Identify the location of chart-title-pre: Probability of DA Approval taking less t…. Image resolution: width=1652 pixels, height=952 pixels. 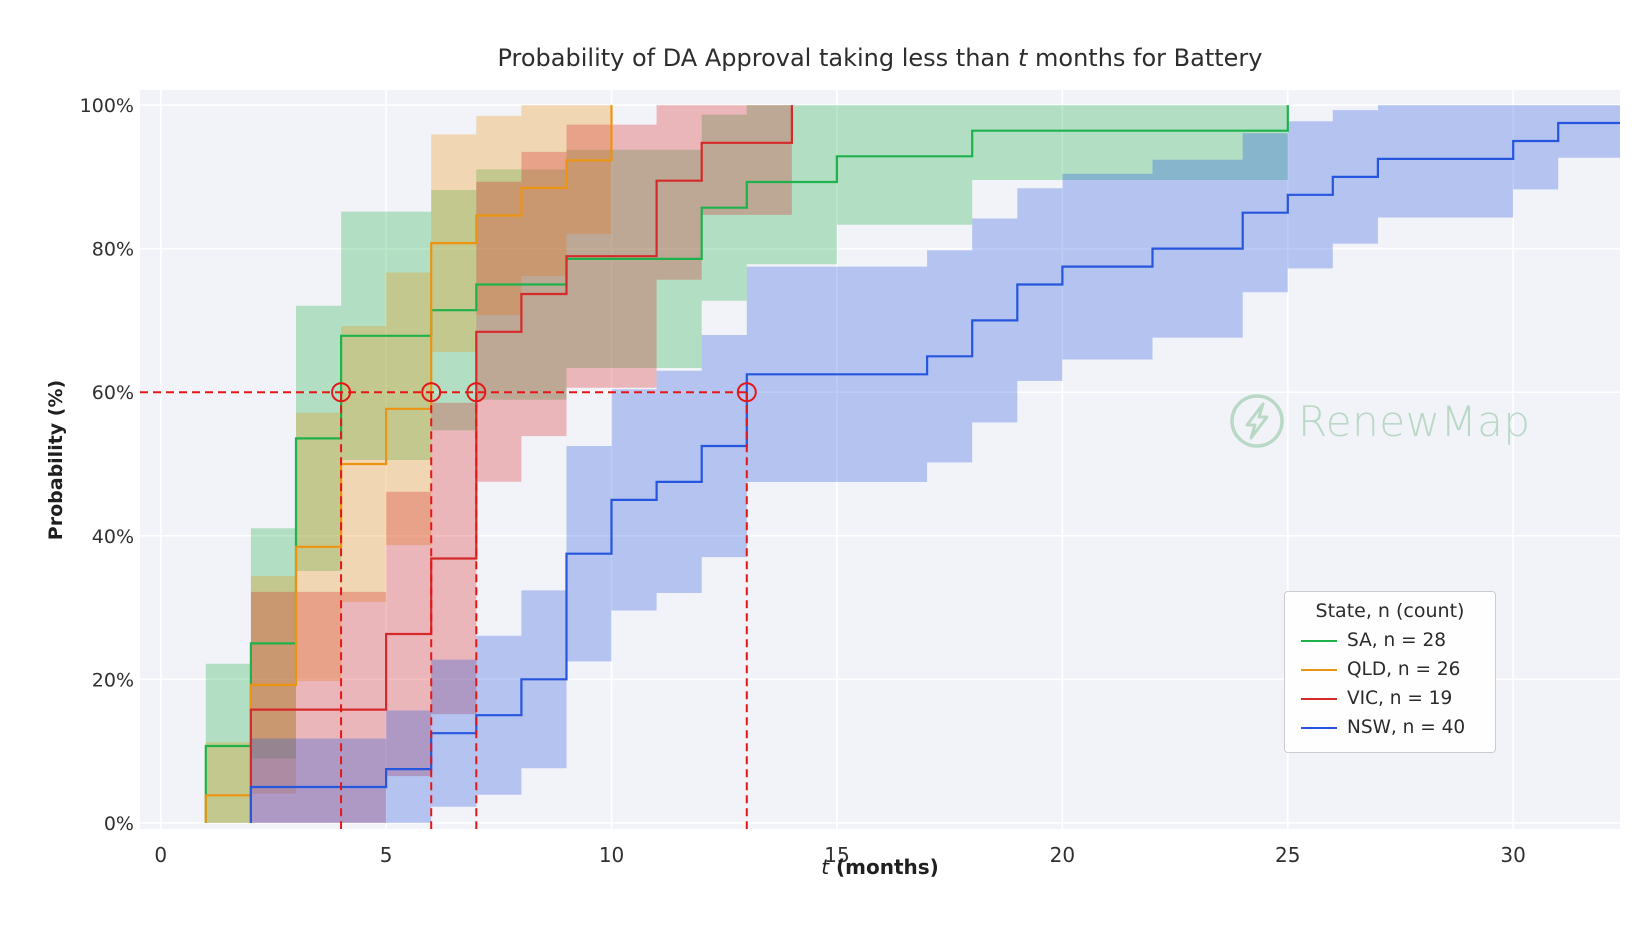
(757, 58).